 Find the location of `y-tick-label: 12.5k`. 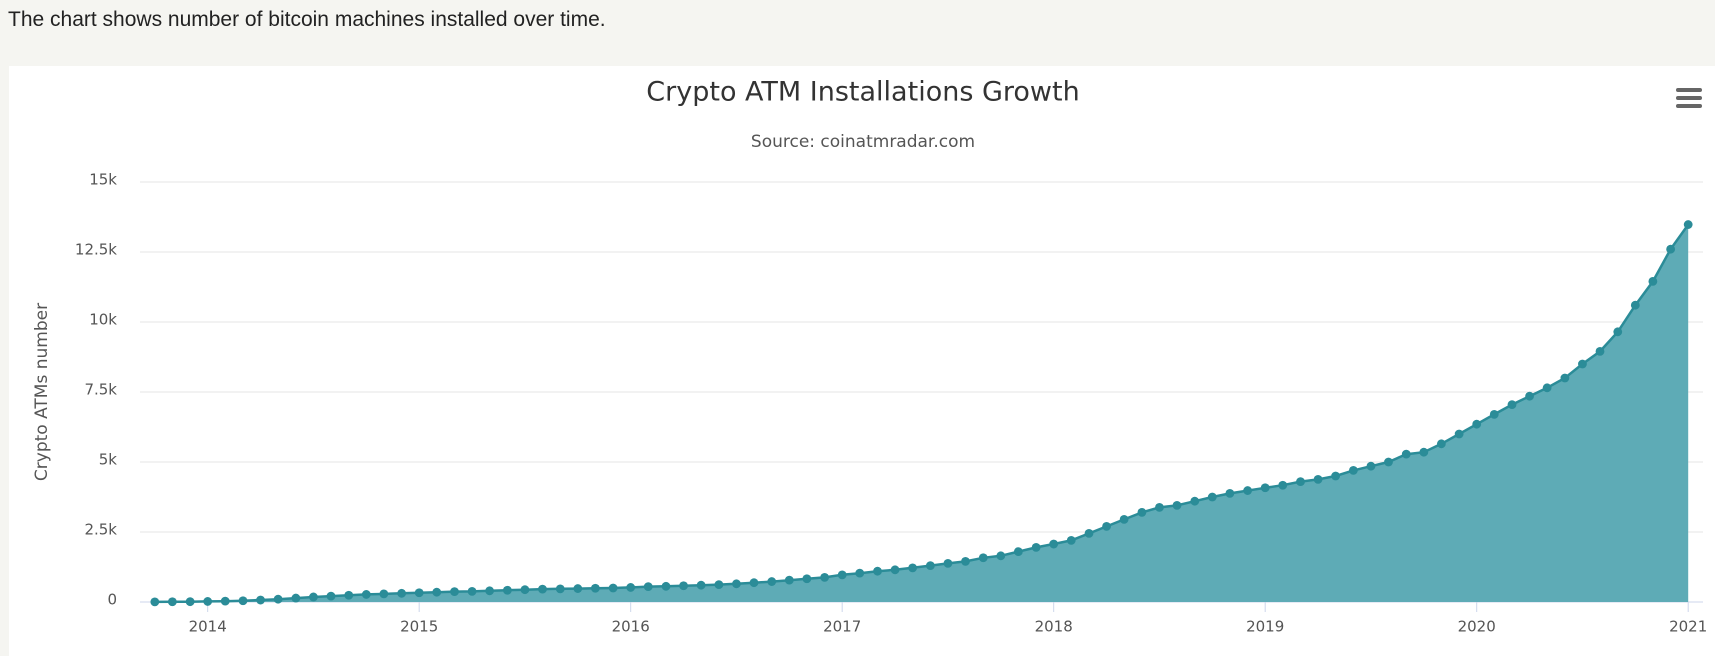

y-tick-label: 12.5k is located at coordinates (96, 250).